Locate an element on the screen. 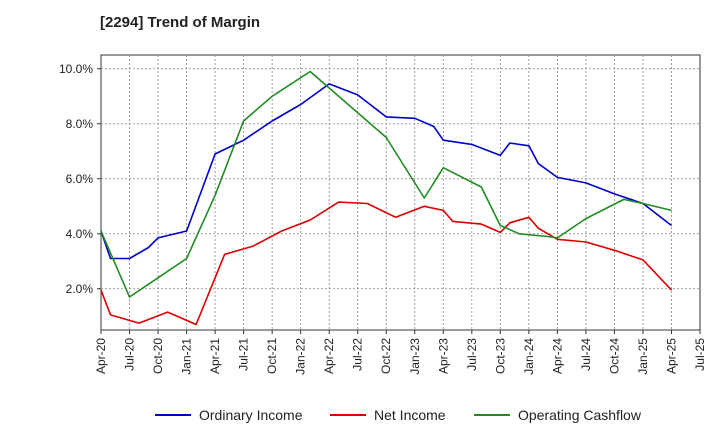  legend-swatch-net-income is located at coordinates (348, 415).